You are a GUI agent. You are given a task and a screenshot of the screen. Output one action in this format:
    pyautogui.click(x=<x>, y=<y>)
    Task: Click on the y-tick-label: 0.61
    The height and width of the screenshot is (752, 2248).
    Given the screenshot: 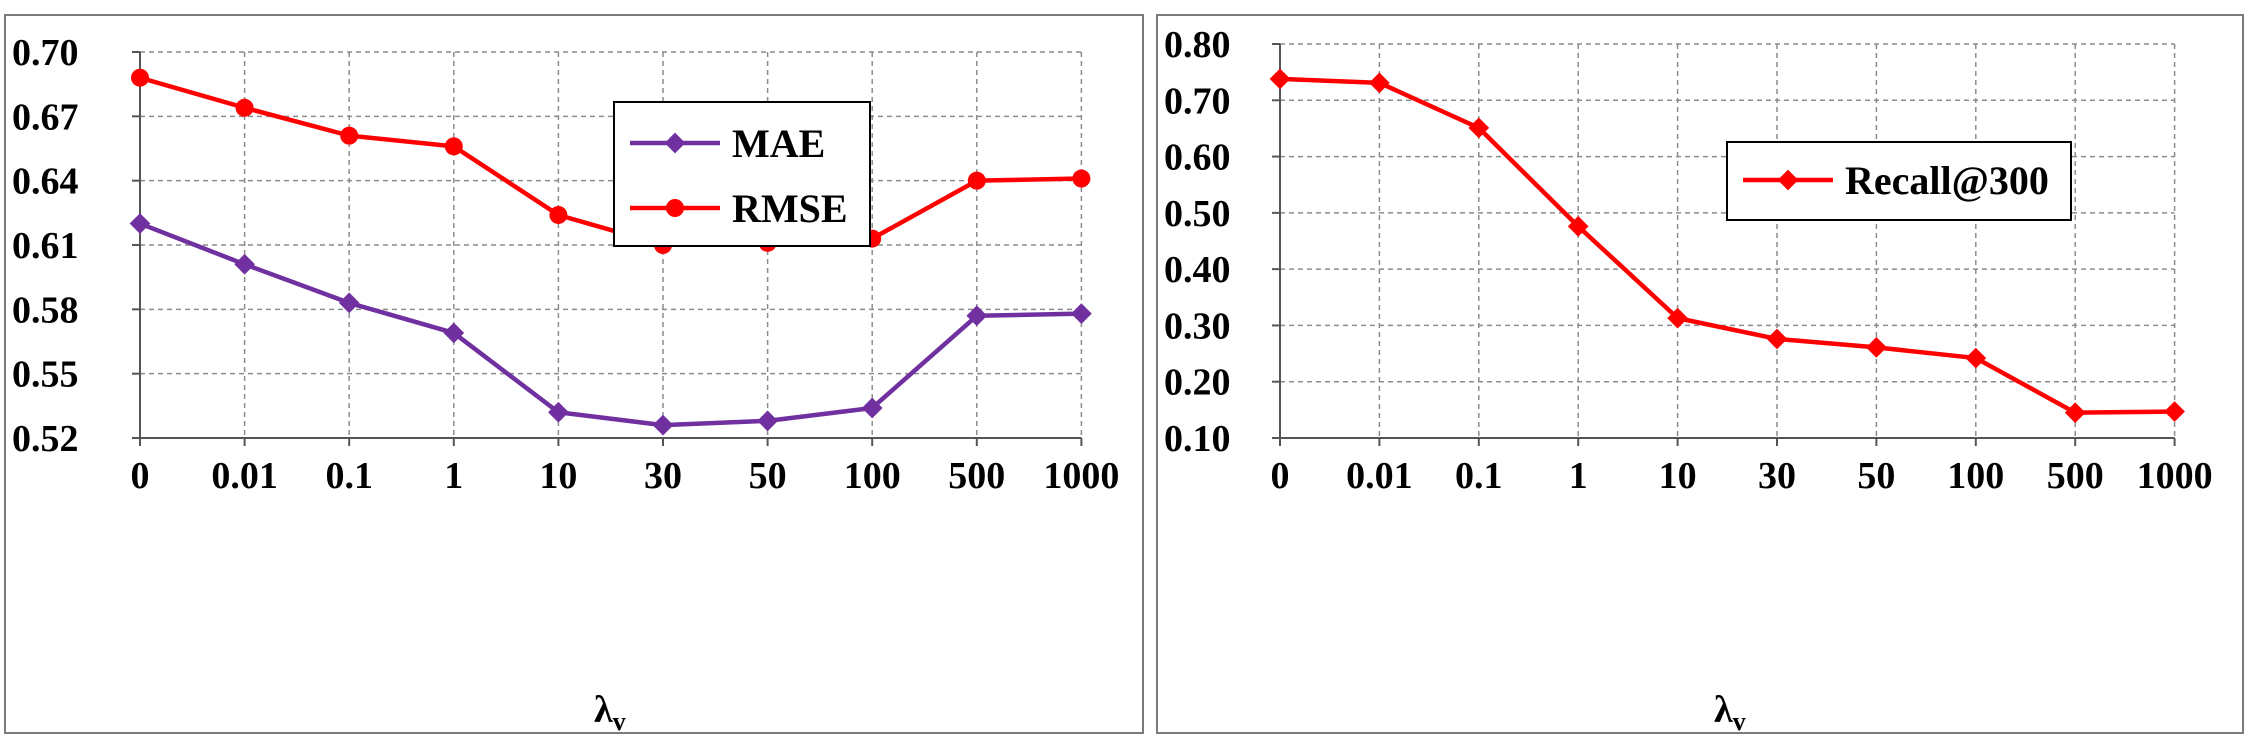 What is the action you would take?
    pyautogui.click(x=45, y=246)
    